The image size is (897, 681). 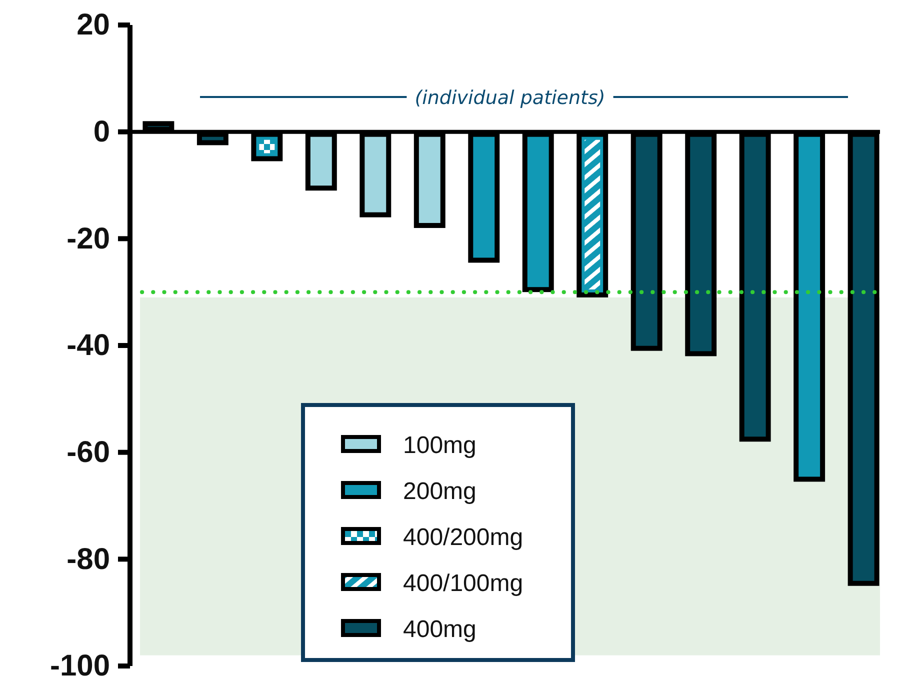 I want to click on legend-label: 400/200mg, so click(x=463, y=537).